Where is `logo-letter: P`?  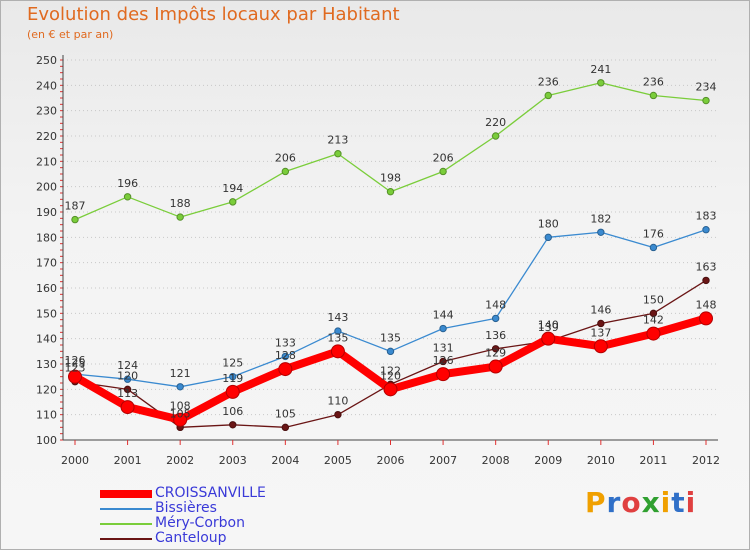 logo-letter: P is located at coordinates (596, 502).